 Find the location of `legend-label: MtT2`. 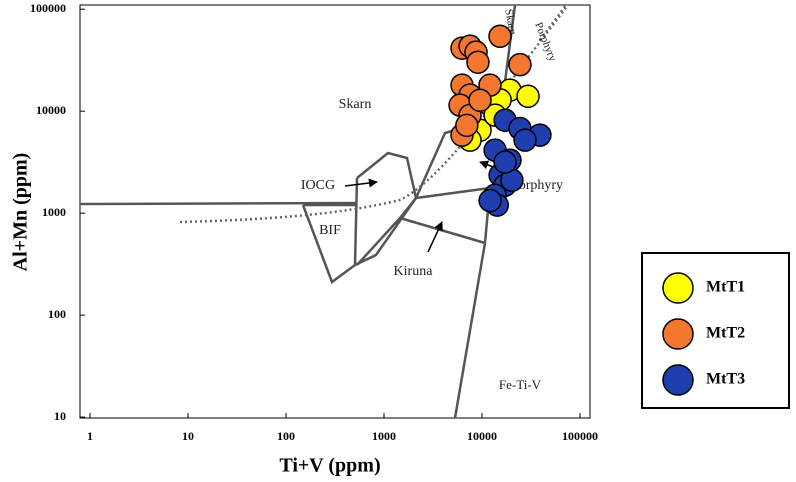

legend-label: MtT2 is located at coordinates (725, 333).